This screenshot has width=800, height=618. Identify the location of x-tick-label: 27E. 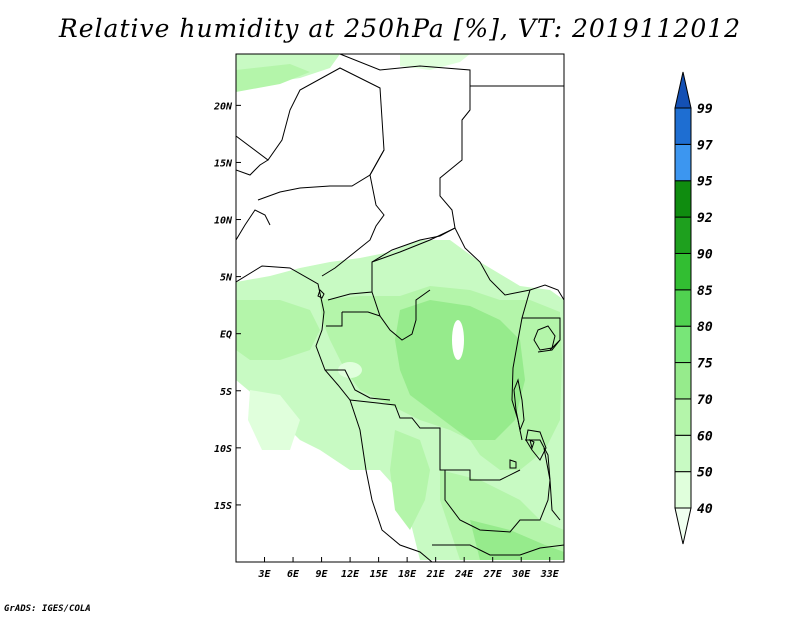
(493, 574).